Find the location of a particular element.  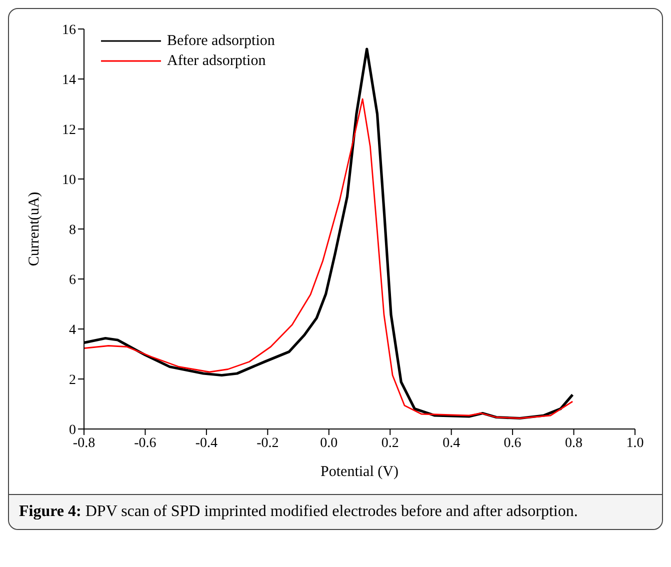

legend-label: Before adsorption is located at coordinates (221, 41).